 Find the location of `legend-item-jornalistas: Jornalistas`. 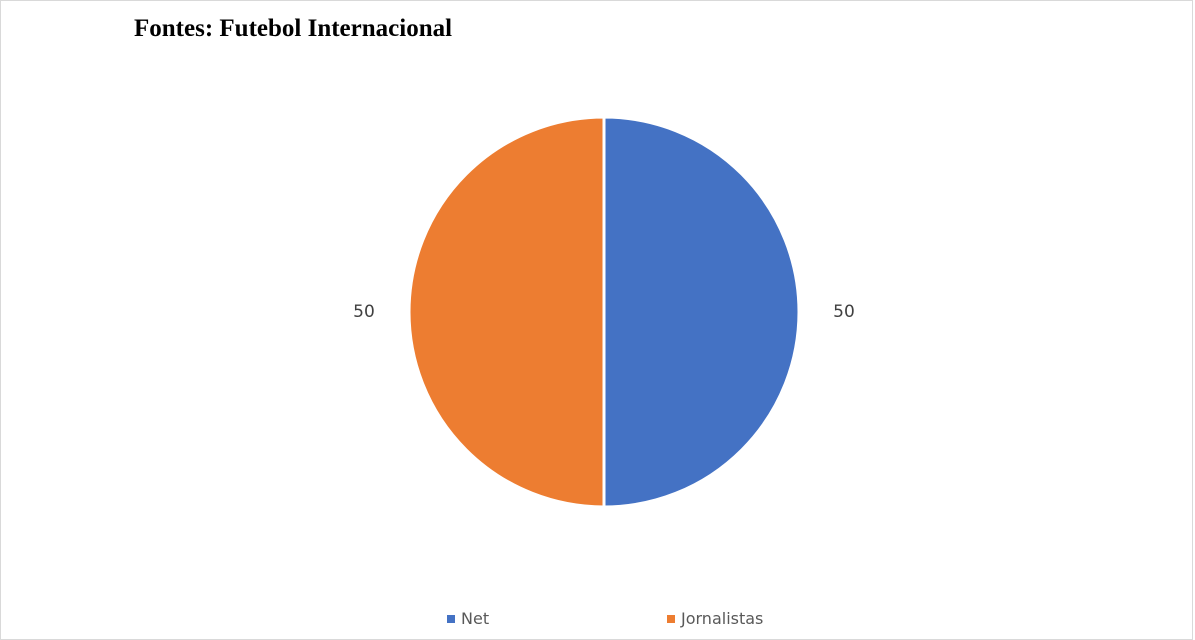

legend-item-jornalistas: Jornalistas is located at coordinates (715, 618).